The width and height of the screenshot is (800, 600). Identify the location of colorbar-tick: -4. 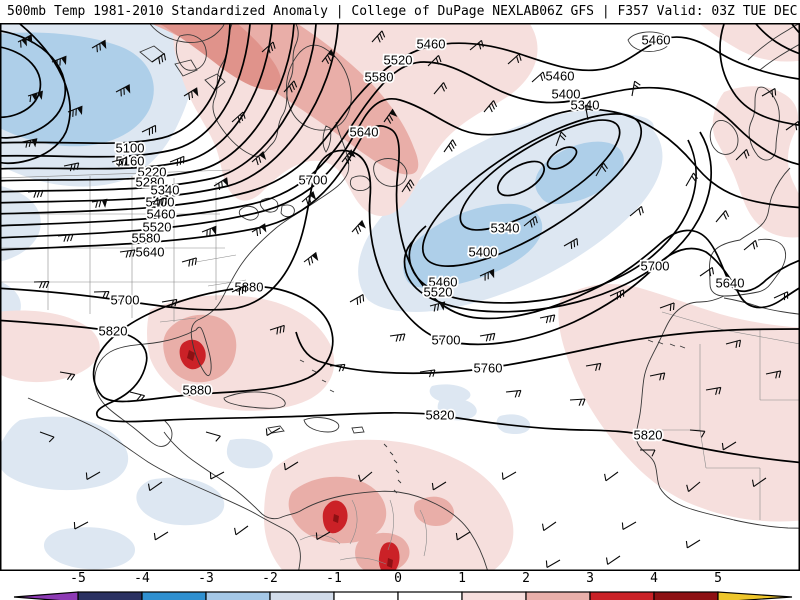
(142, 578).